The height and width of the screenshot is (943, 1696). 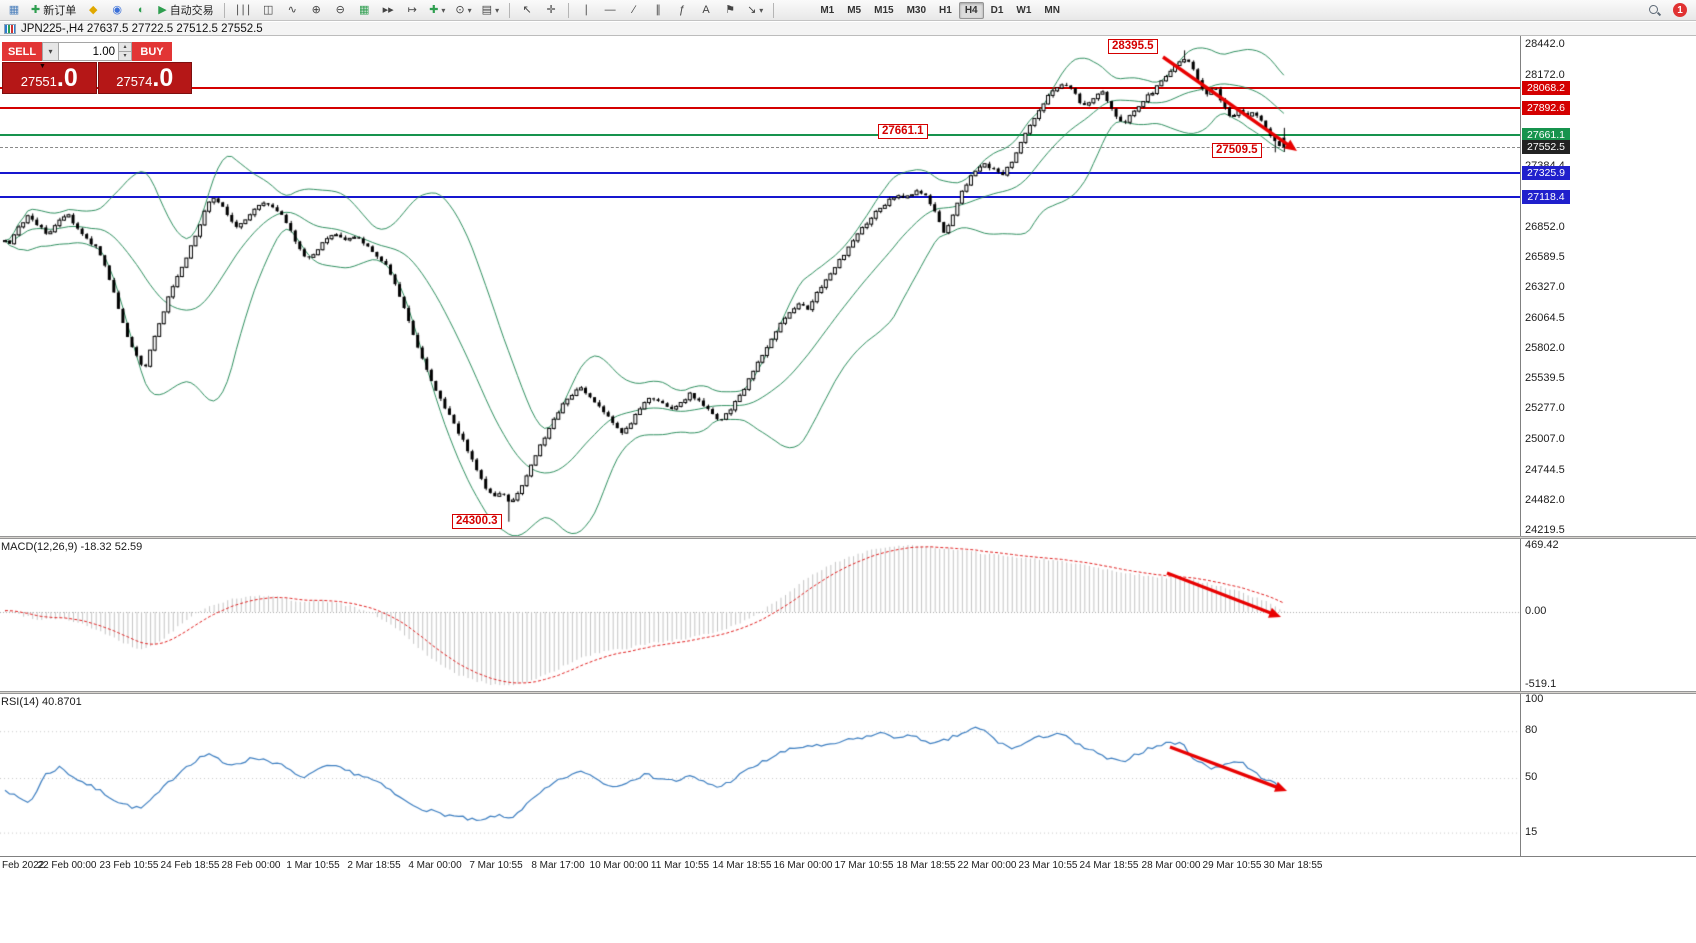 What do you see at coordinates (916, 10) in the screenshot?
I see `timeframe-m30: M30` at bounding box center [916, 10].